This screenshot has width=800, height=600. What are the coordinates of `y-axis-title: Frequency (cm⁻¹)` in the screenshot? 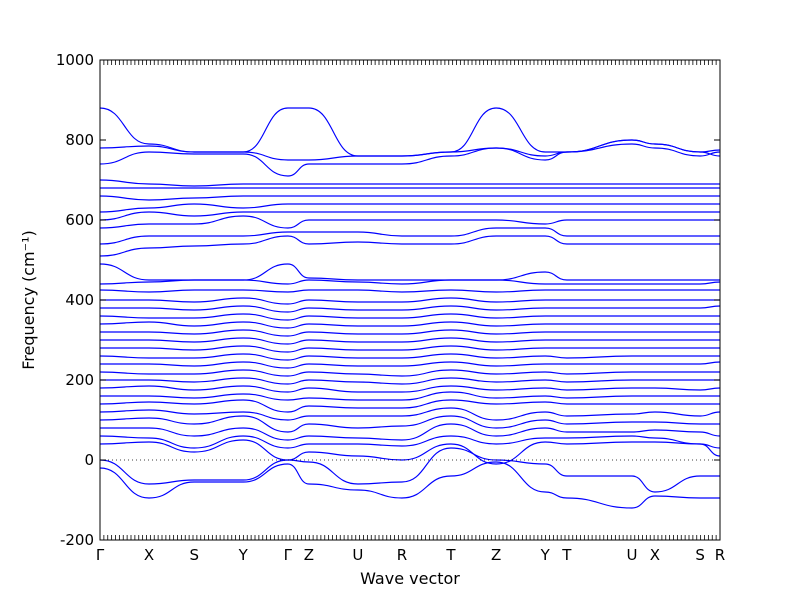 It's located at (28, 299).